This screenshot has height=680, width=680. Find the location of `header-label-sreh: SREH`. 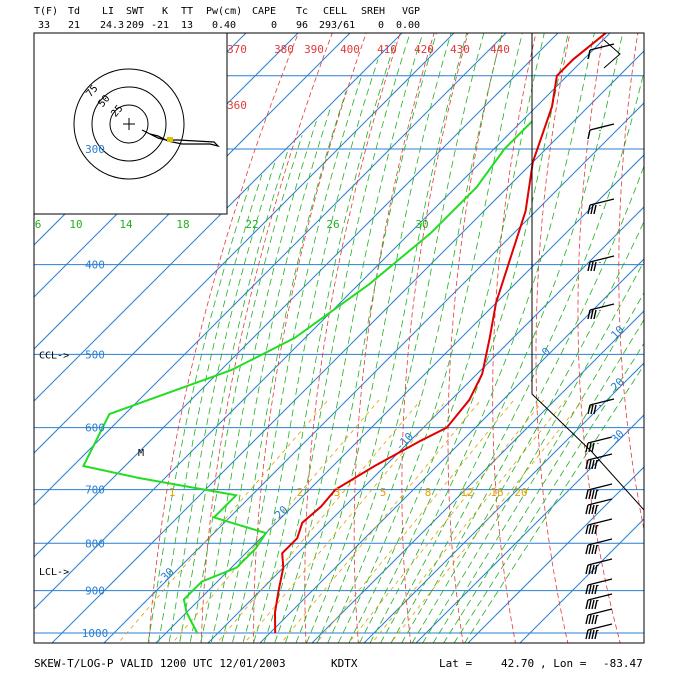

header-label-sreh: SREH is located at coordinates (373, 11).